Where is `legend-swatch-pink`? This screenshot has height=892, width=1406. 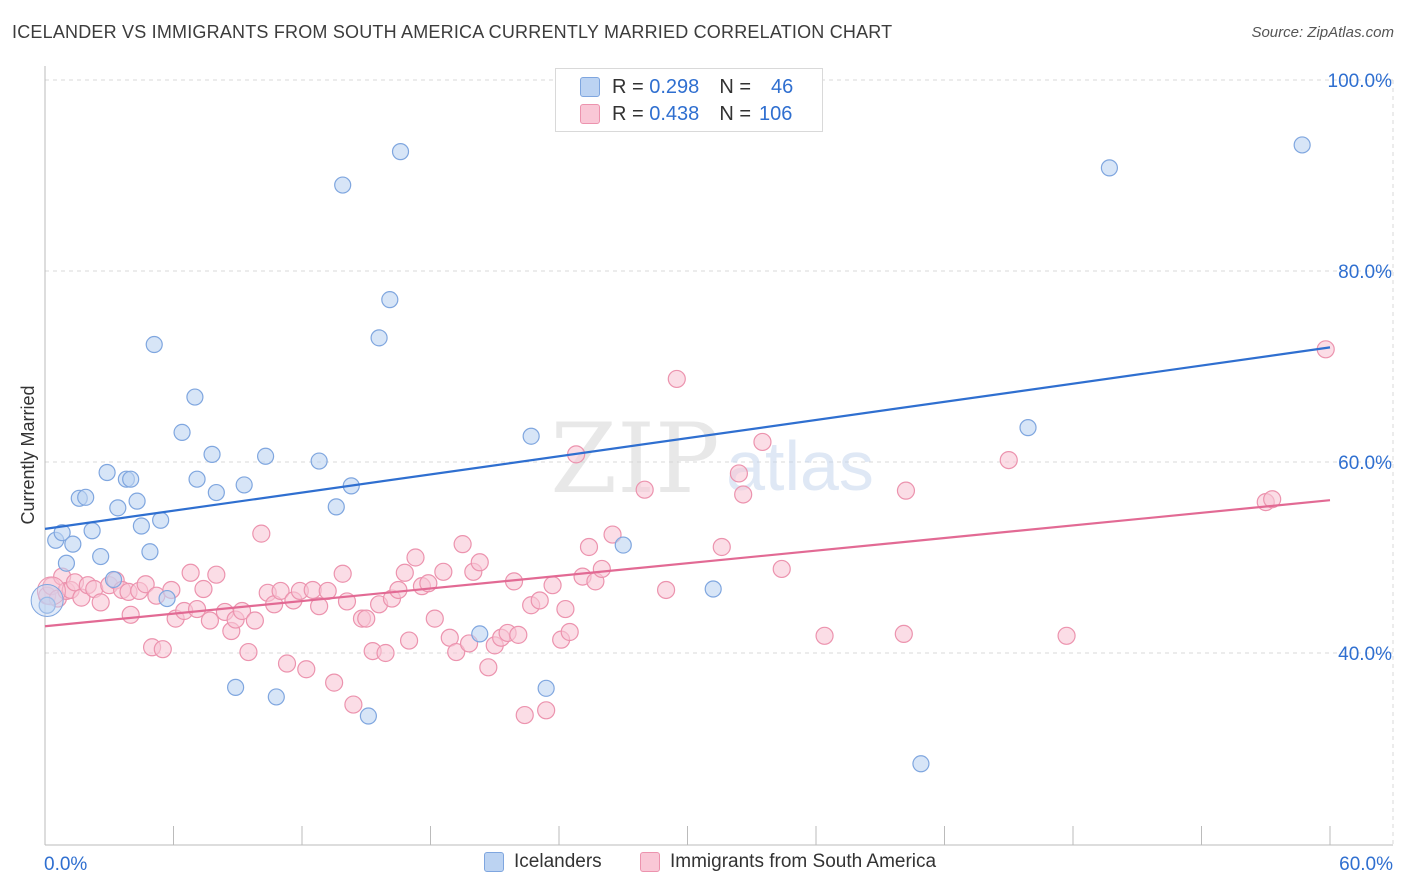 legend-swatch-pink is located at coordinates (590, 114).